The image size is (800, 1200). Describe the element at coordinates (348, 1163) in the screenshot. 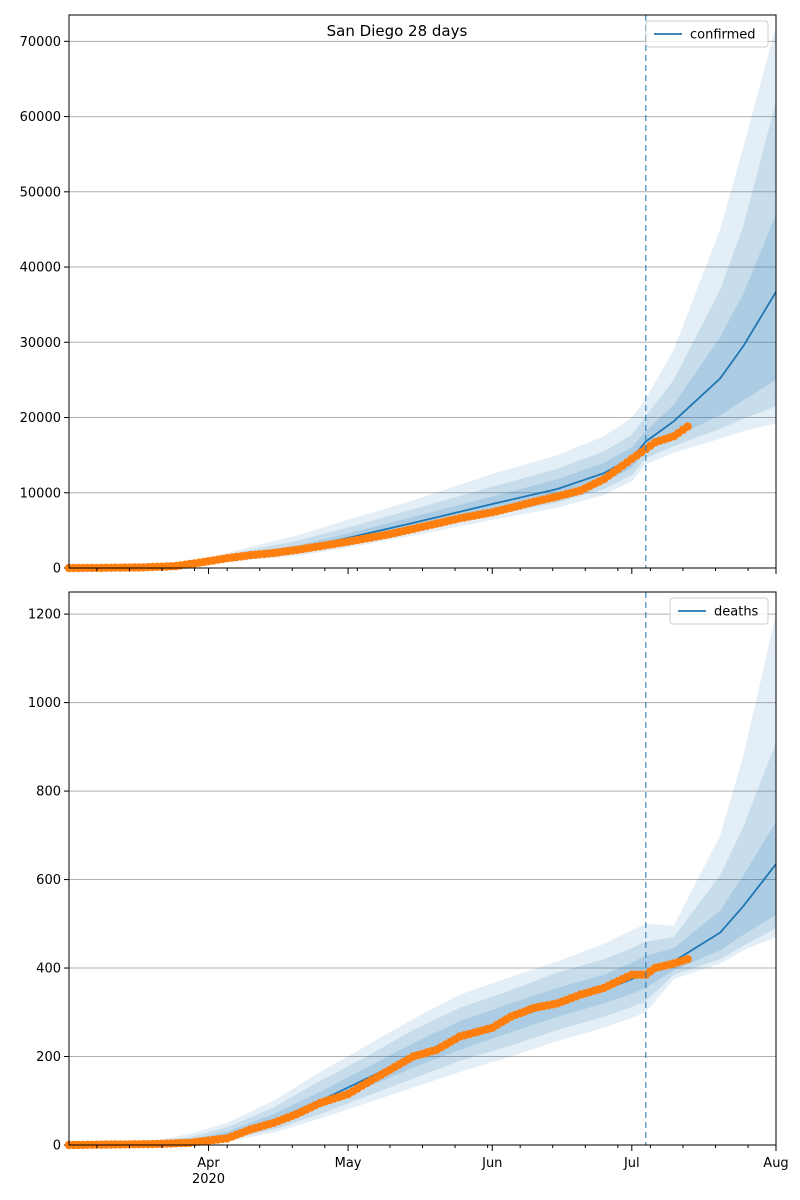

I see `x-tick-label: May` at that location.